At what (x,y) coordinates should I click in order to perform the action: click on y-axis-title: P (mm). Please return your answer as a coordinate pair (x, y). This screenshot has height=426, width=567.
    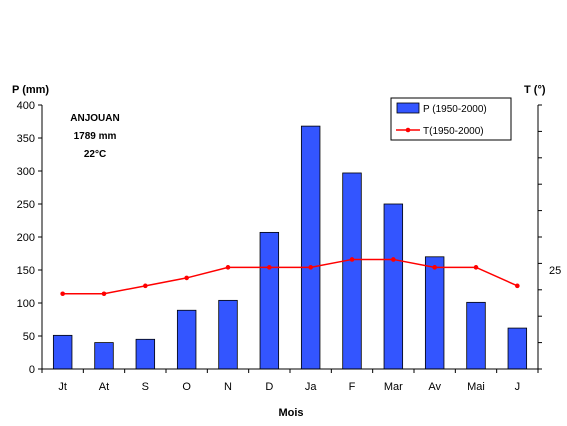
    Looking at the image, I should click on (30, 90).